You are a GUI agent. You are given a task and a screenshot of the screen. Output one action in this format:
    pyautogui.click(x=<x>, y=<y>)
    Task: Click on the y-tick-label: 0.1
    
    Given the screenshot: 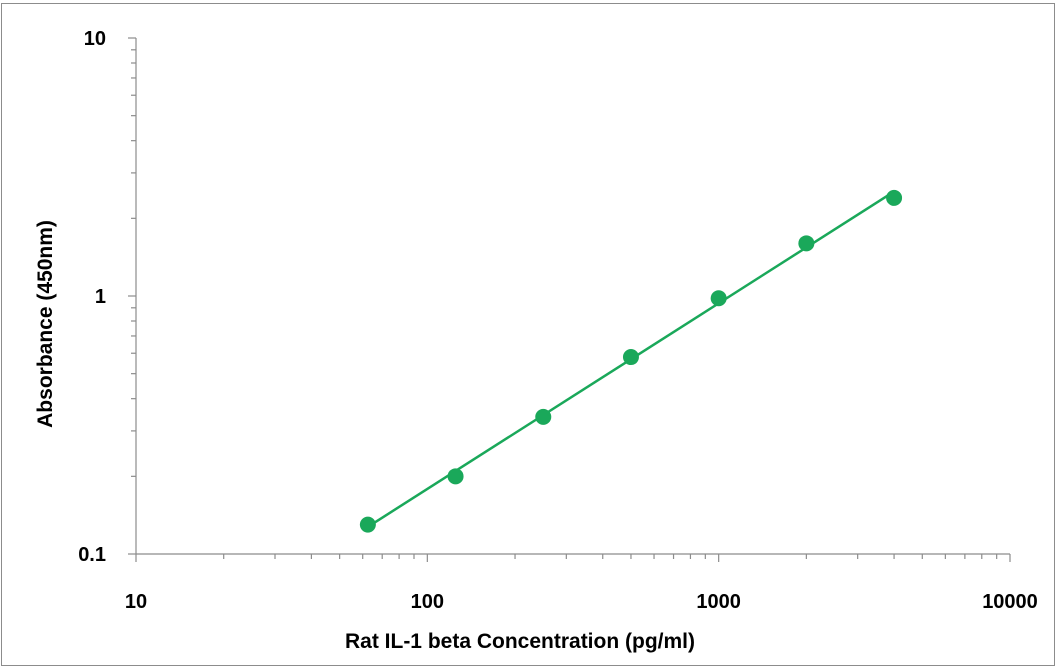 What is the action you would take?
    pyautogui.click(x=92, y=555)
    